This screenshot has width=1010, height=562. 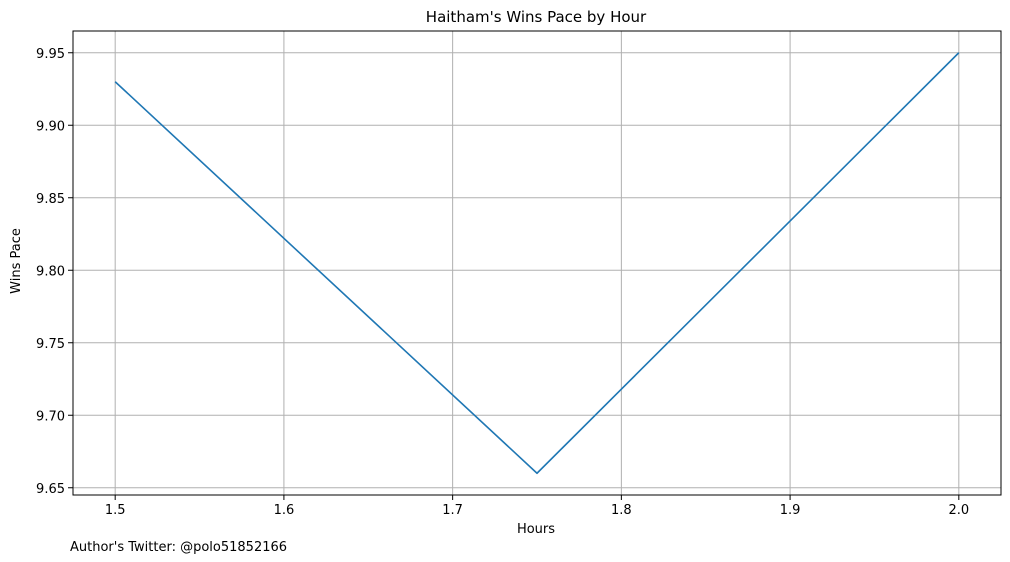 I want to click on x-axis: 1.5 1.6 1.7 1.8 1.9 2.0, so click(x=537, y=506).